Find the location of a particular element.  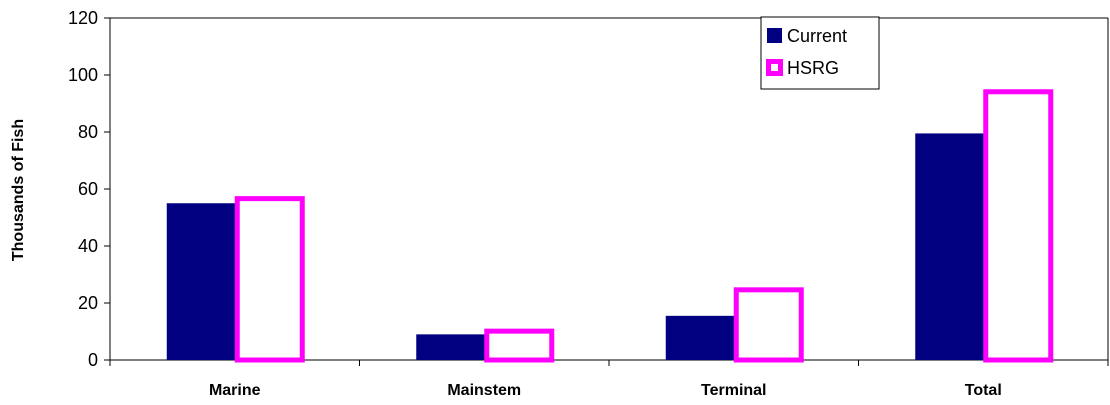

bar-hsrg-mainstem is located at coordinates (519, 345).